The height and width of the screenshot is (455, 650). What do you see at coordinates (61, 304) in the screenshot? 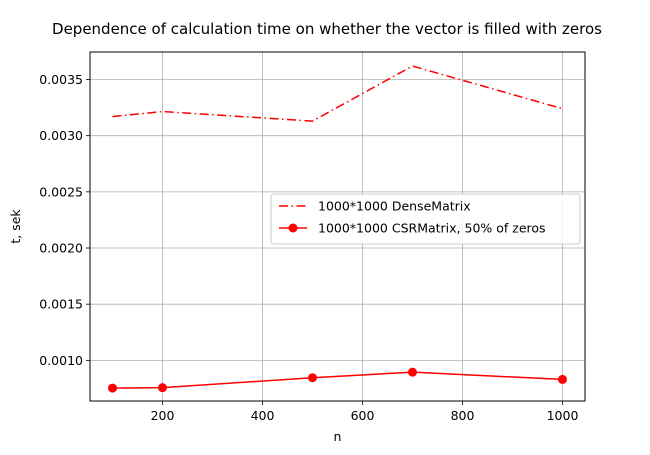
I see `y-tick-label: 0.0015` at bounding box center [61, 304].